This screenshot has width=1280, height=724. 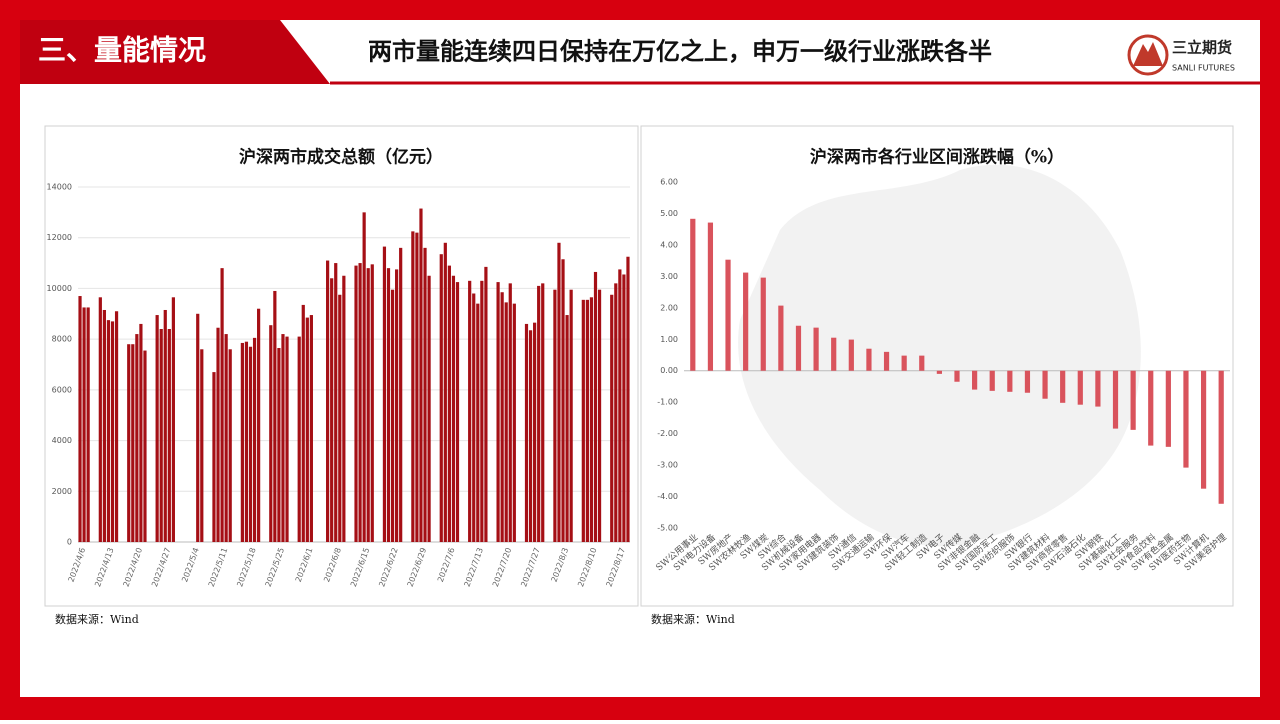 What do you see at coordinates (667, 433) in the screenshot?
I see `y-tick-label: -2.00` at bounding box center [667, 433].